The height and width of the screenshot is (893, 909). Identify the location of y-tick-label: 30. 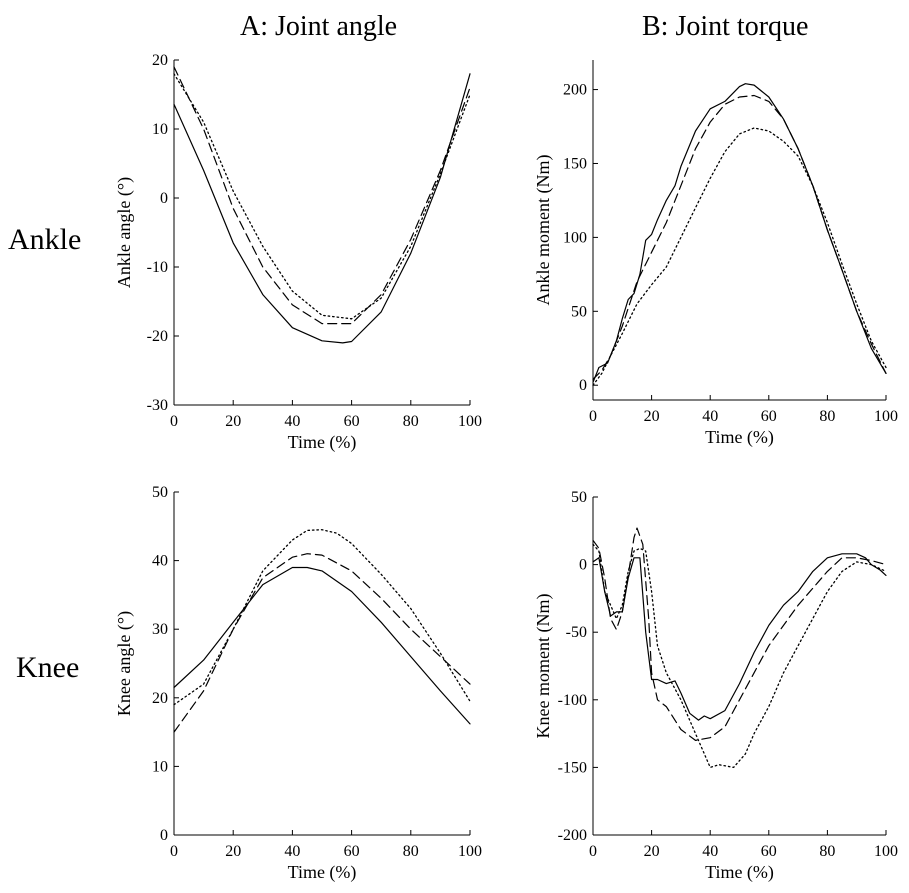
(160, 629).